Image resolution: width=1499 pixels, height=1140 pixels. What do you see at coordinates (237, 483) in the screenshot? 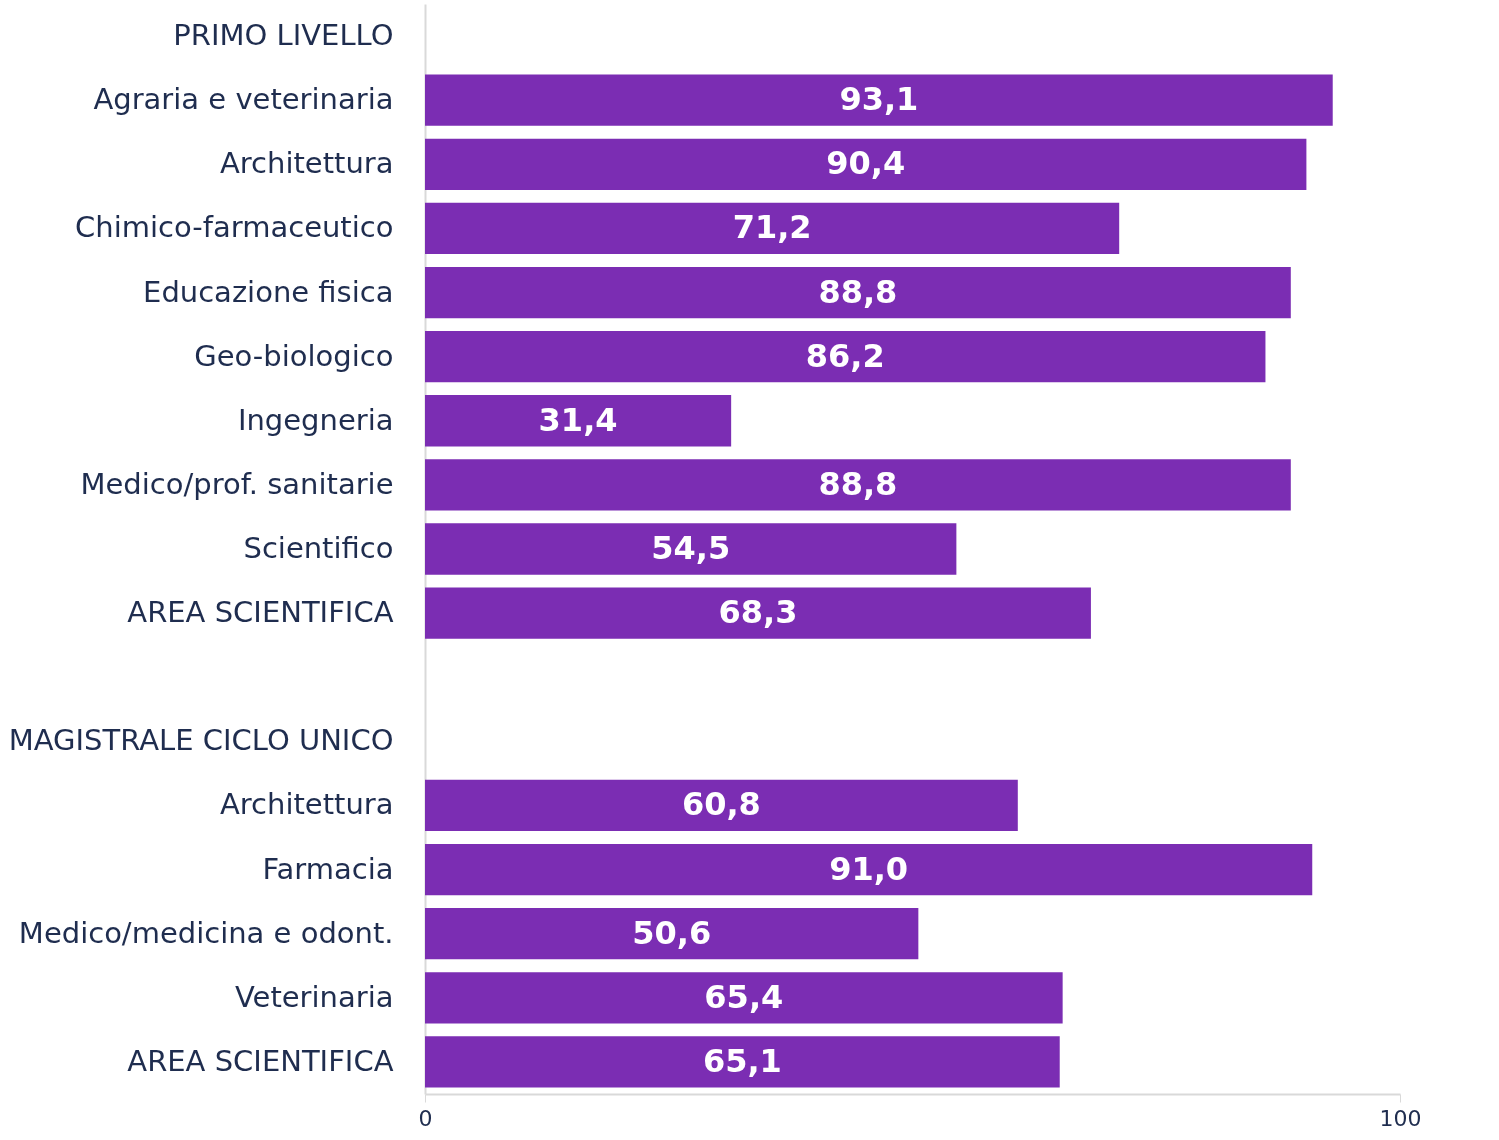
I see `y-tick-label: Medico/prof. sanitarie` at bounding box center [237, 483].